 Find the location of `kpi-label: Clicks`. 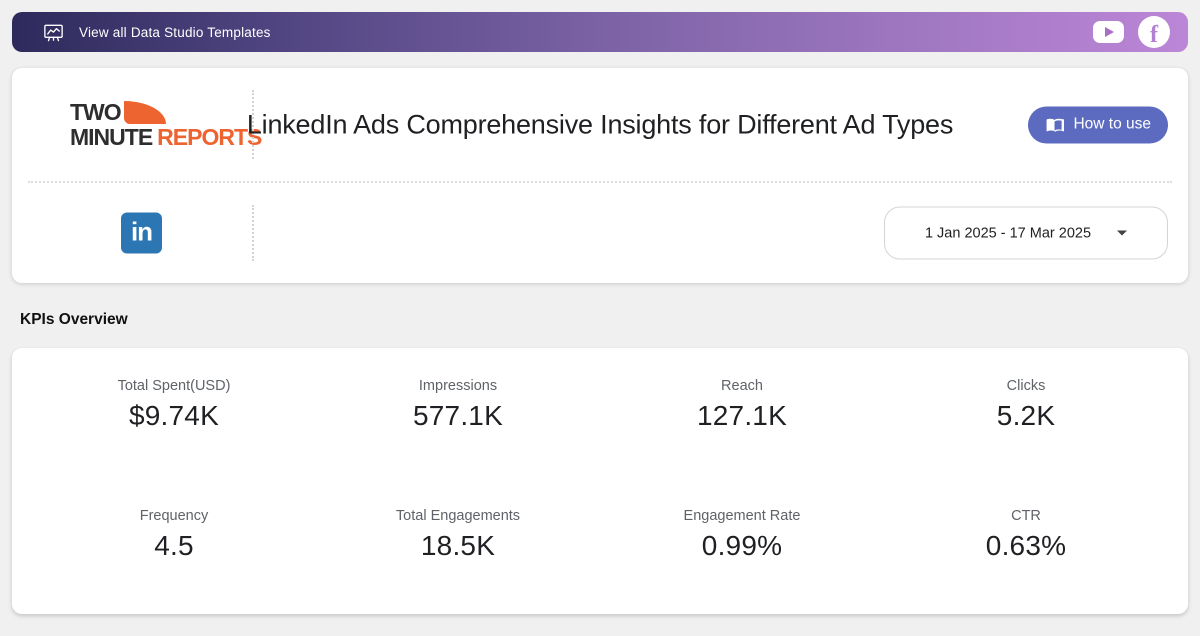

kpi-label: Clicks is located at coordinates (1026, 386).